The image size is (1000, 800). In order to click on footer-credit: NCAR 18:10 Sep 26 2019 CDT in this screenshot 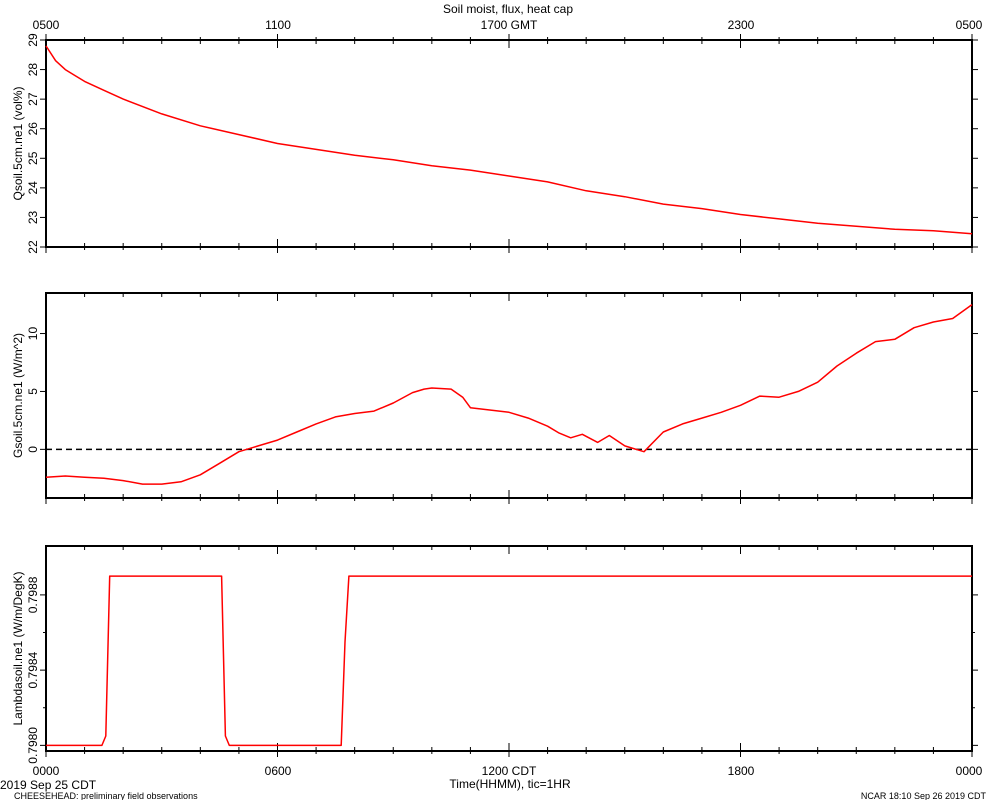, I will do `click(924, 795)`.